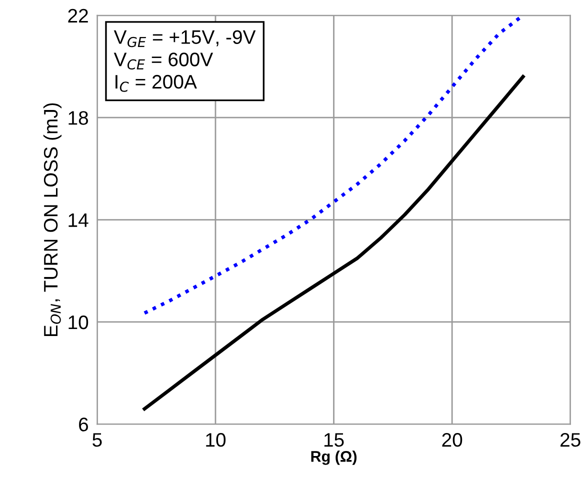  I want to click on x-tick-label: 5, so click(97, 440).